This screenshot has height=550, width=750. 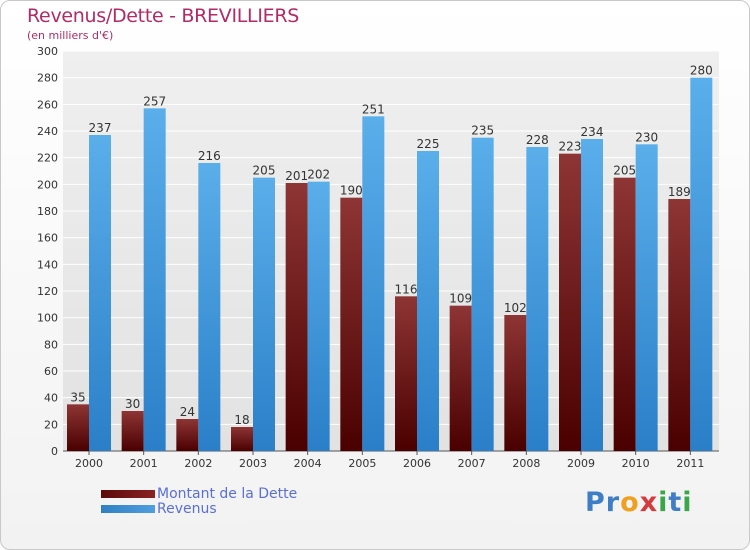 What do you see at coordinates (128, 494) in the screenshot?
I see `legend-swatch-dette` at bounding box center [128, 494].